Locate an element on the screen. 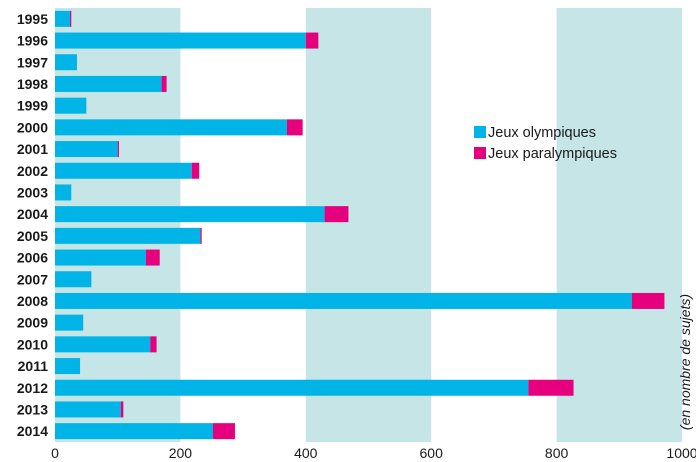  year-label-1996: 1996 is located at coordinates (32, 41).